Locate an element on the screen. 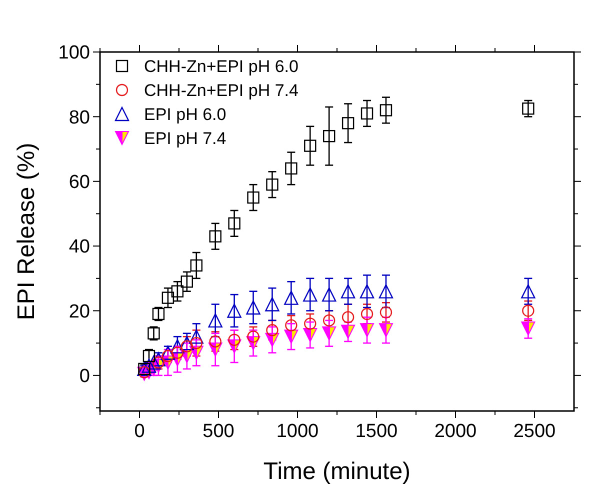  x-tick-label: 500 is located at coordinates (218, 431).